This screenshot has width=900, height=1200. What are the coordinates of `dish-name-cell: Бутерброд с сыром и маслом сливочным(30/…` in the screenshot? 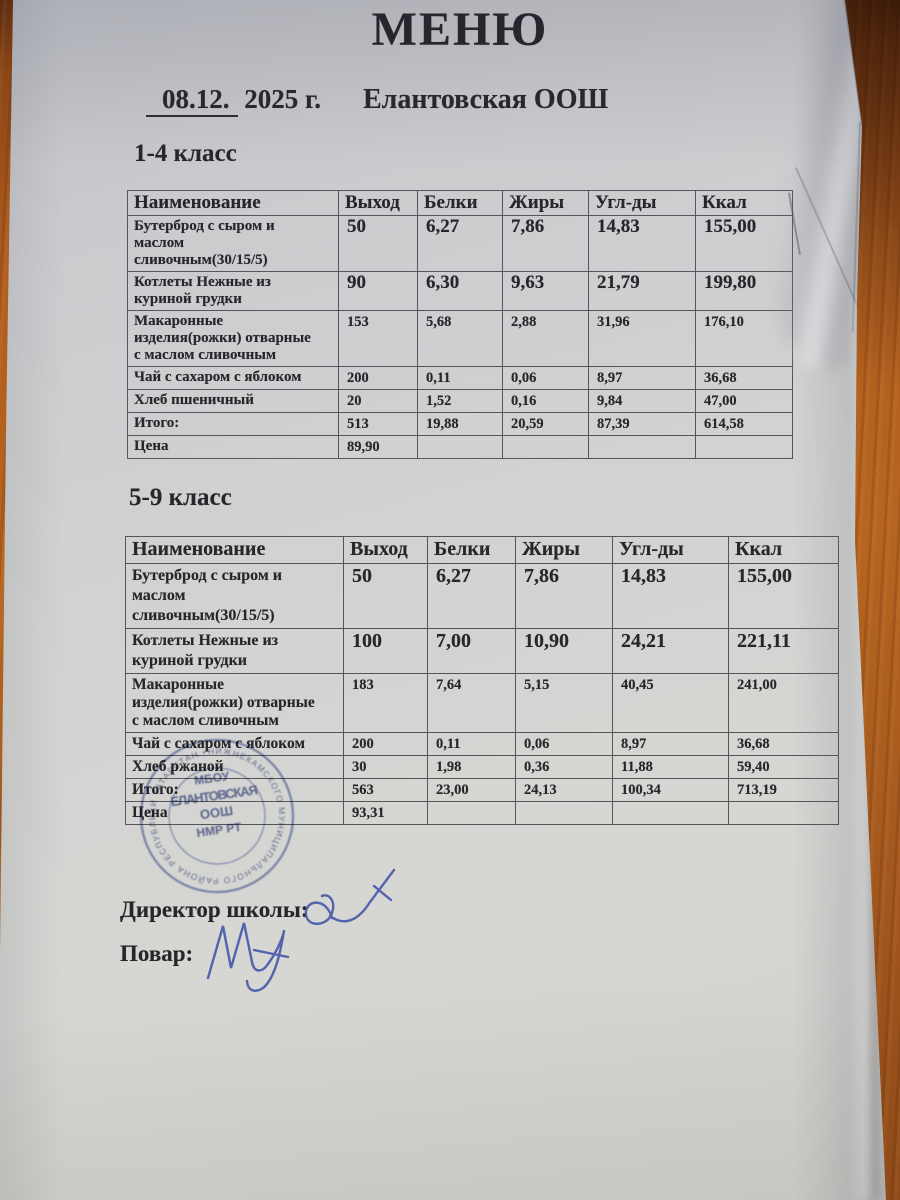 It's located at (234, 596).